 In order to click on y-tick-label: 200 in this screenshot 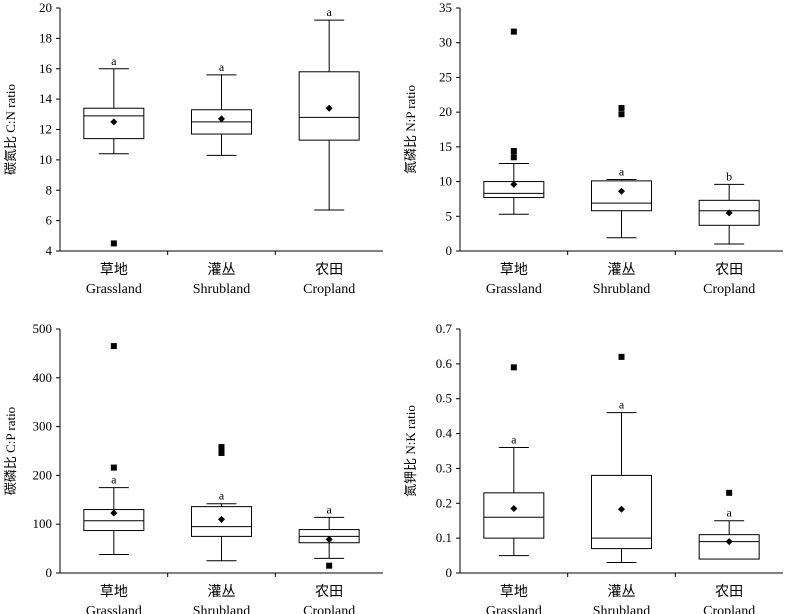, I will do `click(43, 474)`.